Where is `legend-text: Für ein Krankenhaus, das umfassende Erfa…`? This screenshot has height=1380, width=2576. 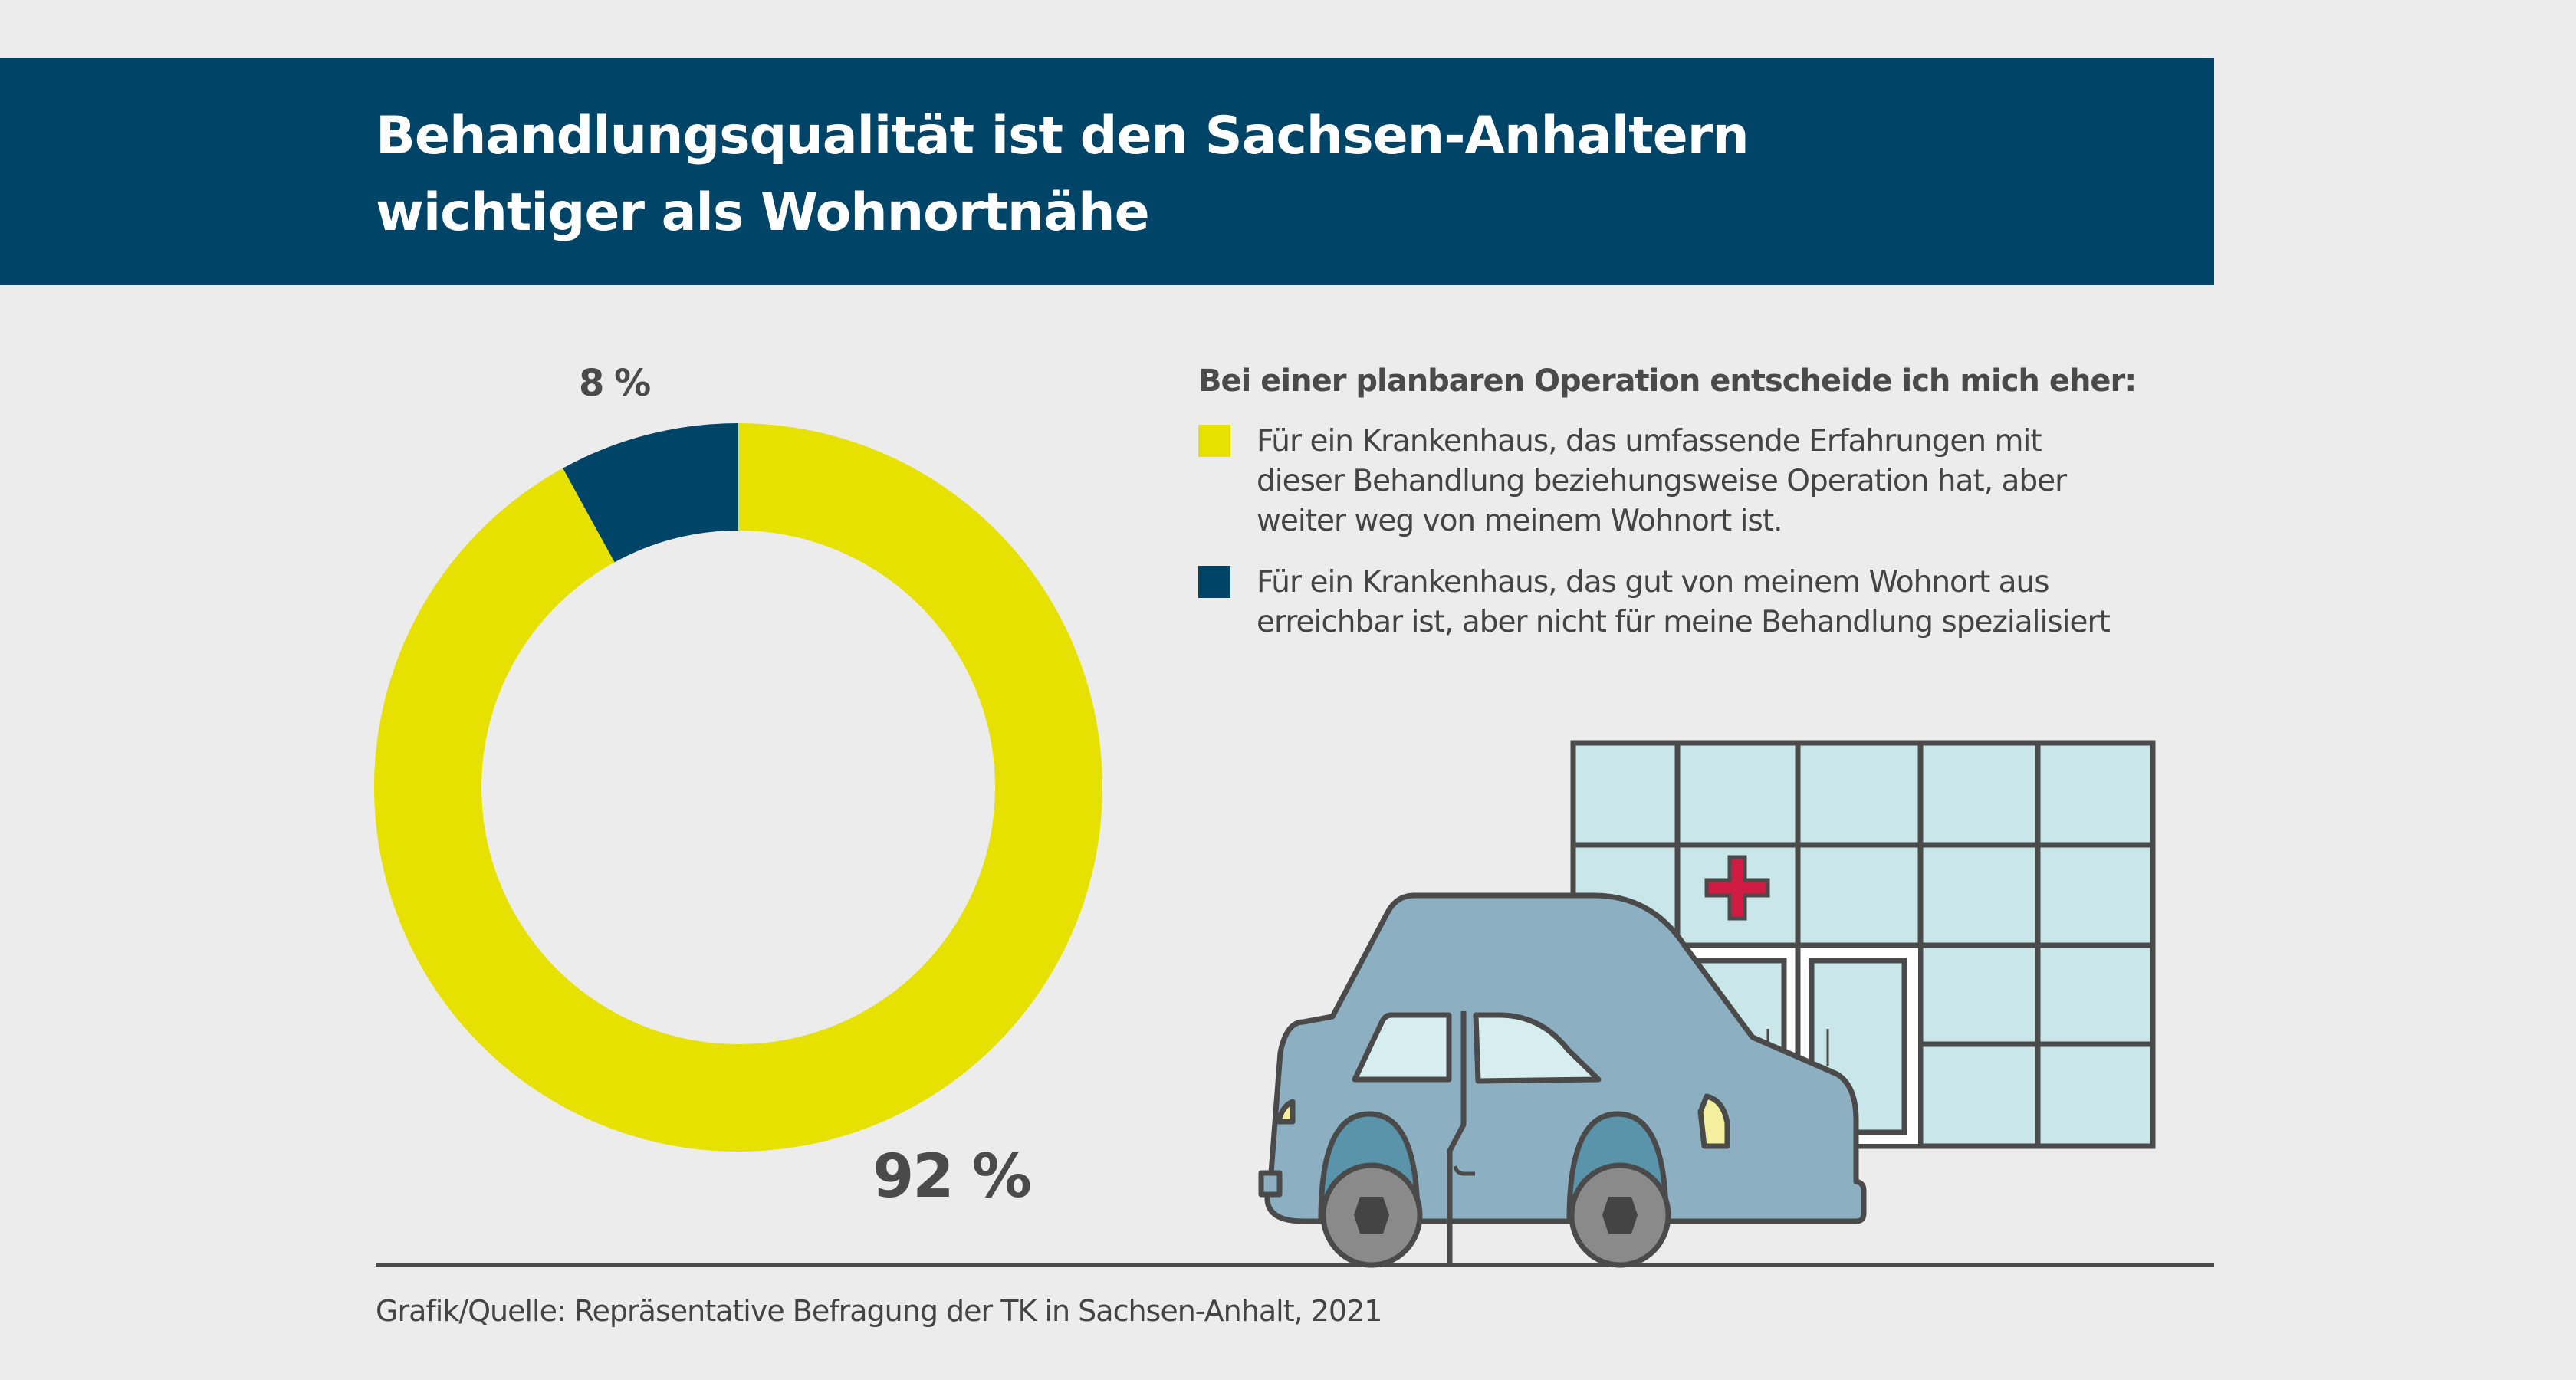
legend-text: Für ein Krankenhaus, das umfassende Erfa… is located at coordinates (1662, 481).